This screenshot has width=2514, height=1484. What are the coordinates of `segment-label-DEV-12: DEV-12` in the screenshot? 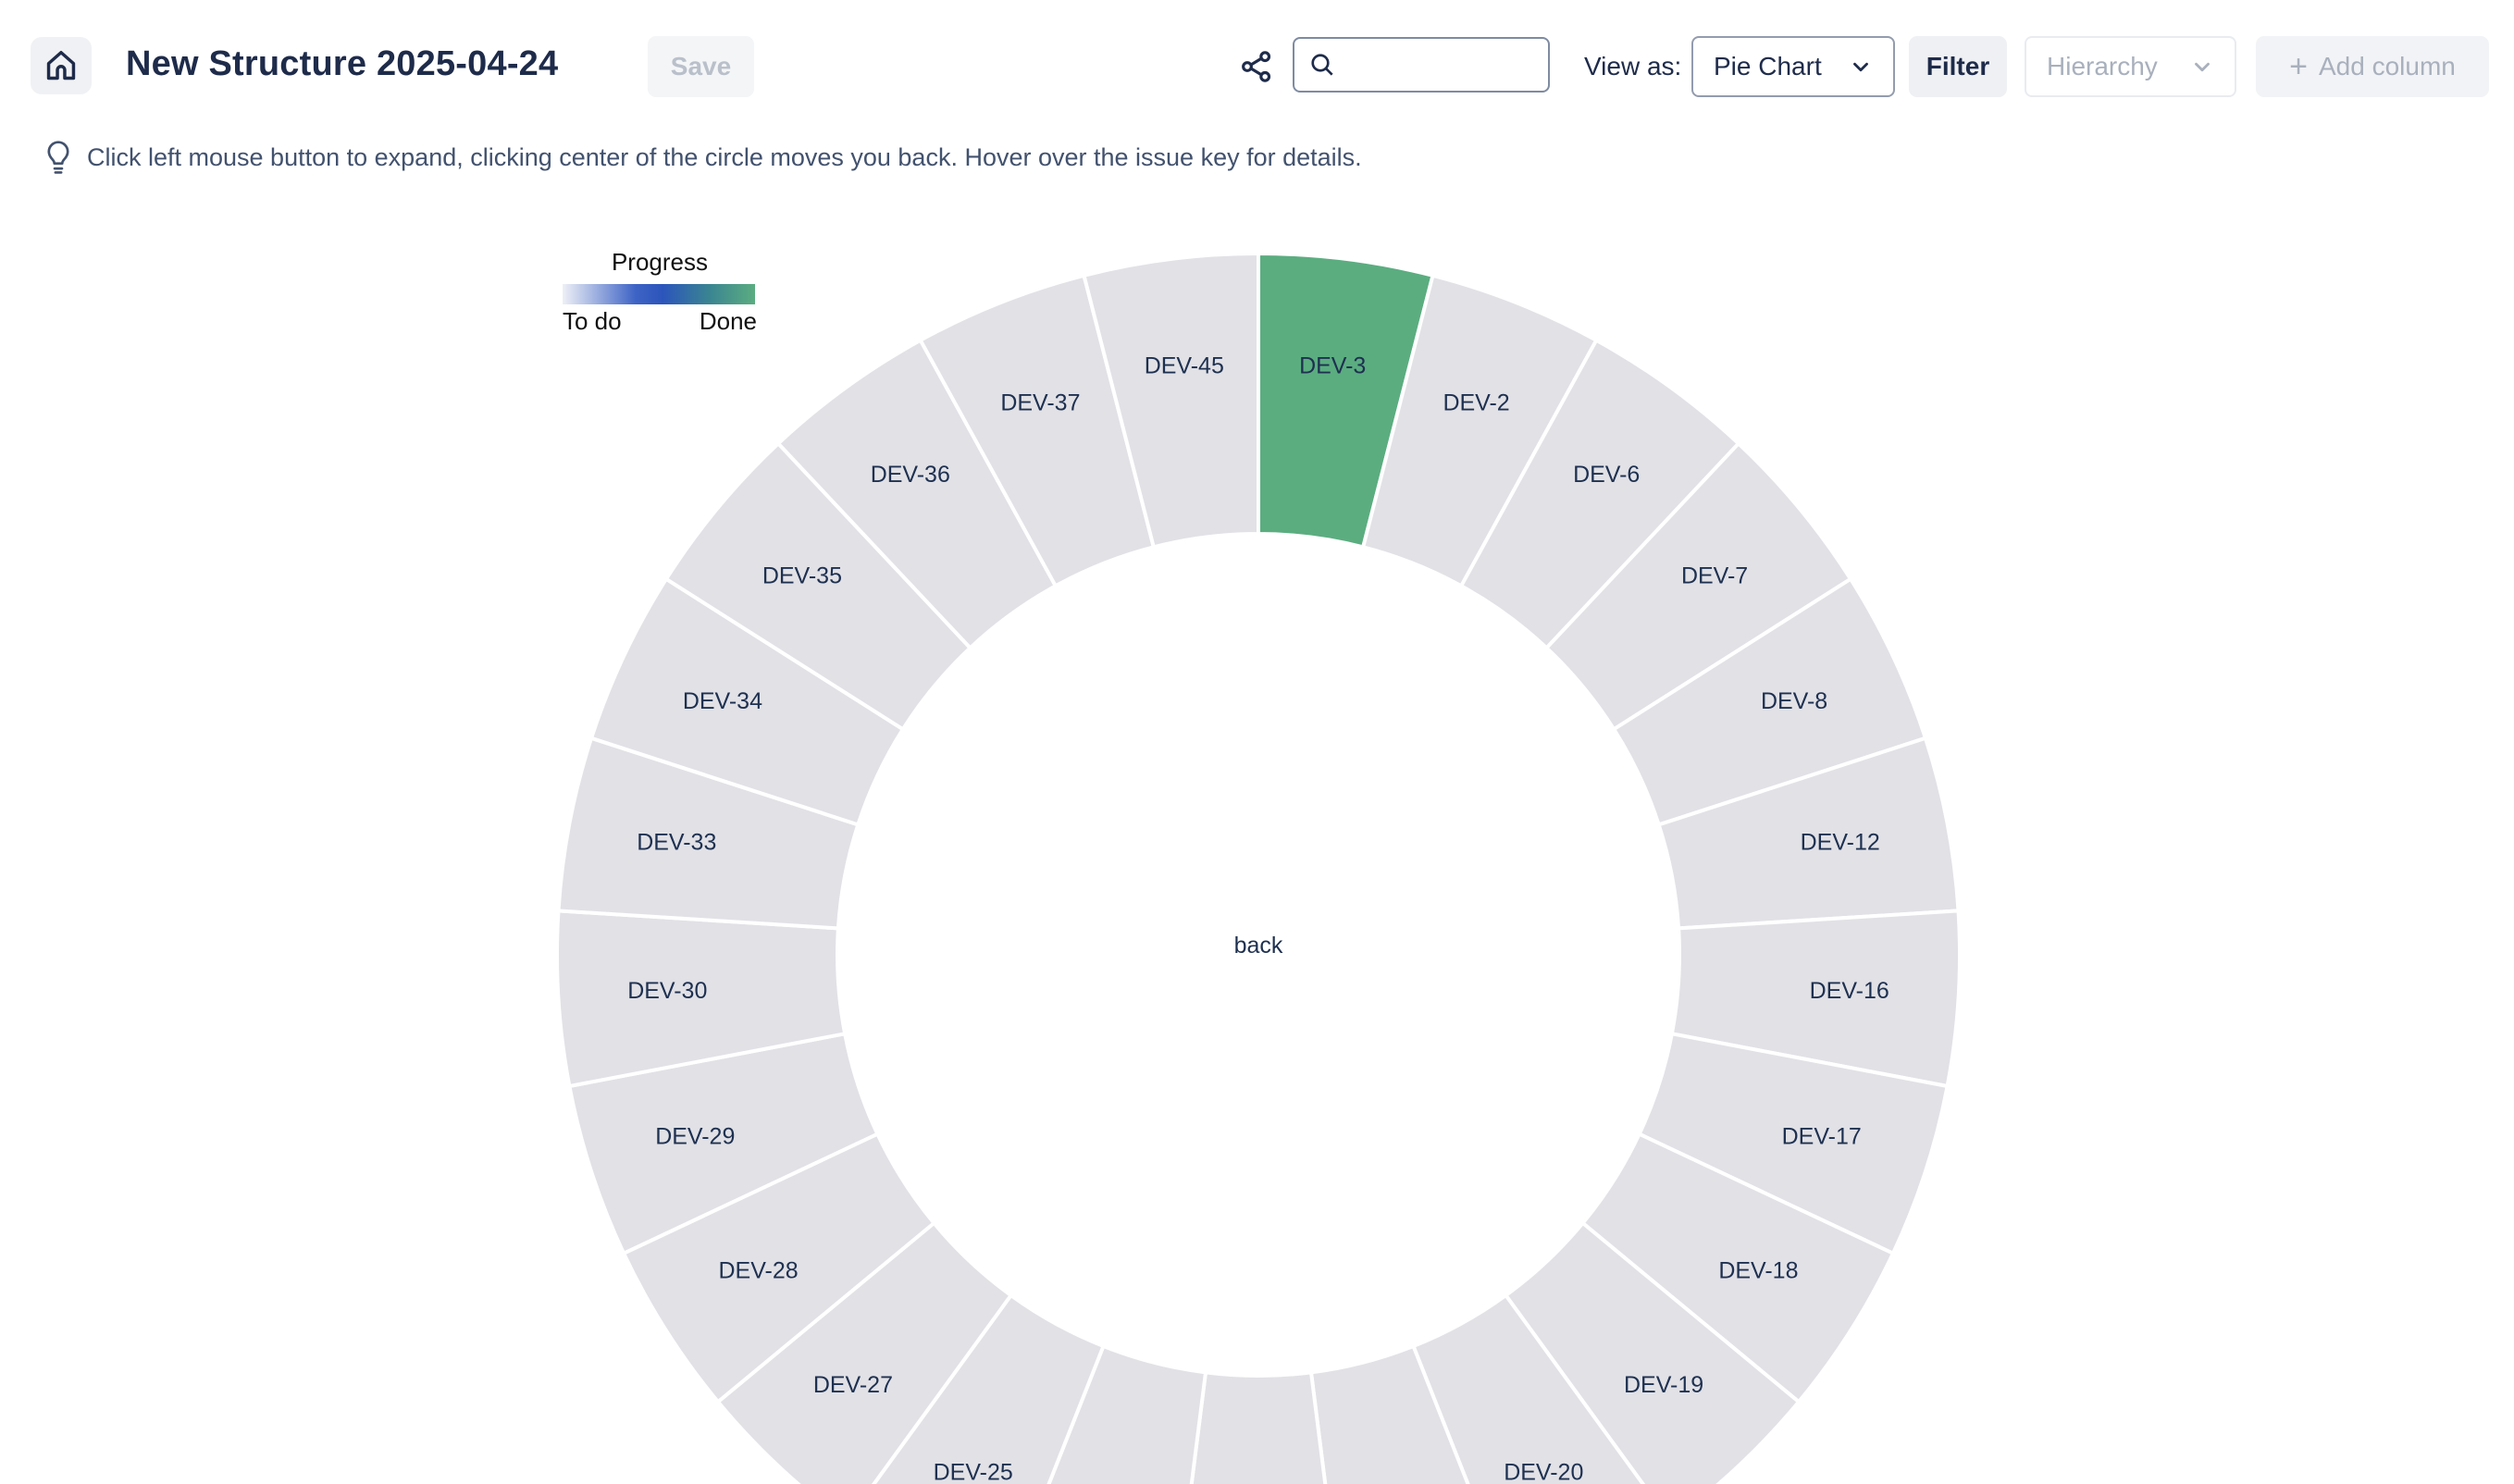 It's located at (1840, 843).